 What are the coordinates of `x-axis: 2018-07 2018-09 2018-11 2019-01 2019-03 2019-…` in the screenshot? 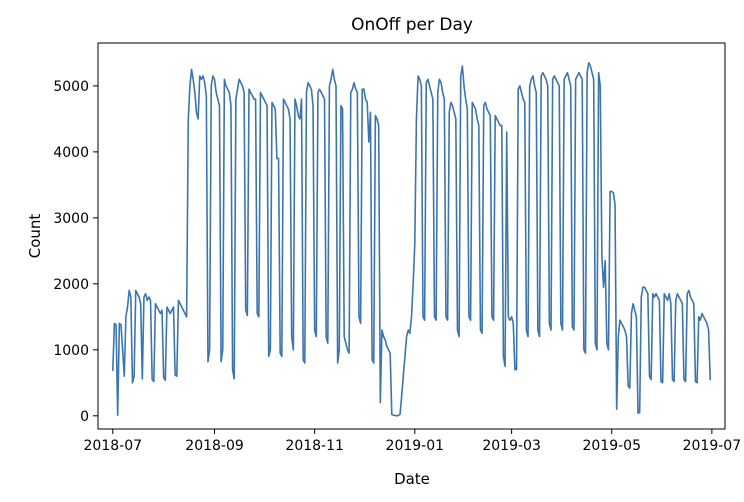 It's located at (413, 441).